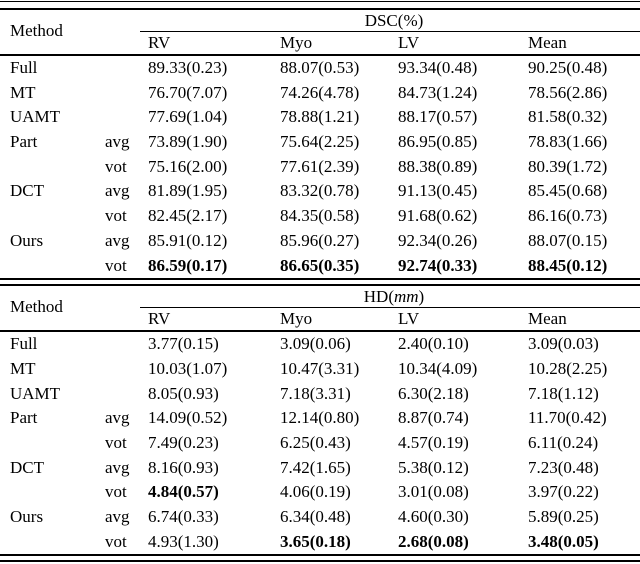  I want to click on value-cell-mean: 3.97(0.22), so click(563, 492).